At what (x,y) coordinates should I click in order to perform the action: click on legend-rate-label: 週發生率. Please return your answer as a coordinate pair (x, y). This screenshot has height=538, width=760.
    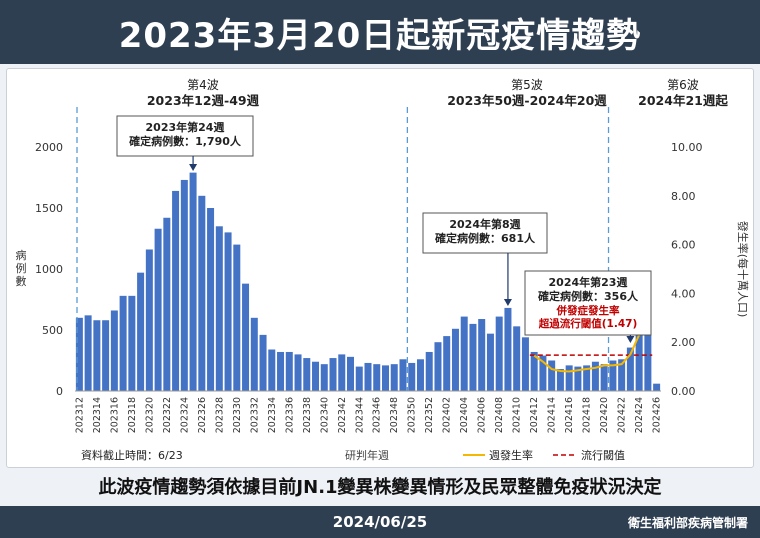
    Looking at the image, I should click on (511, 455).